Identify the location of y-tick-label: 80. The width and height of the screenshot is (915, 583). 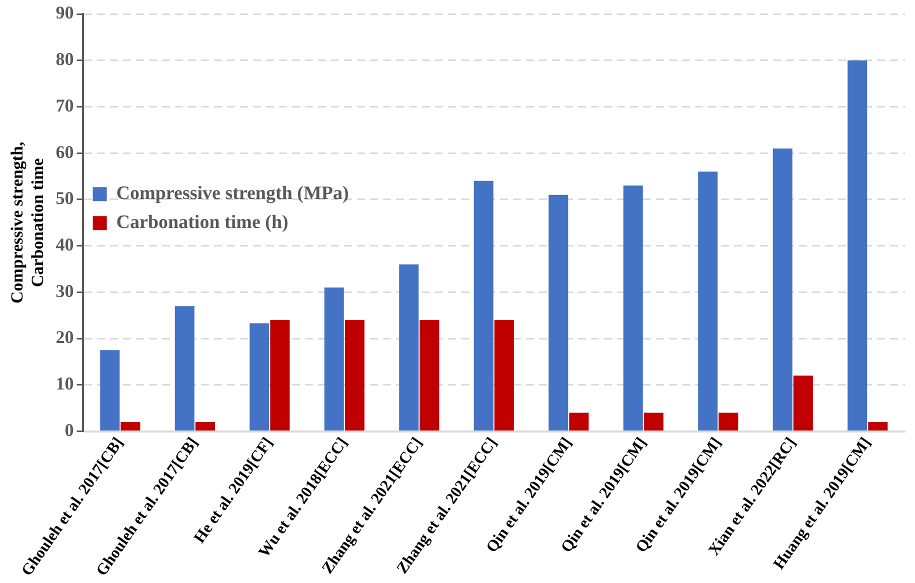
(65, 59).